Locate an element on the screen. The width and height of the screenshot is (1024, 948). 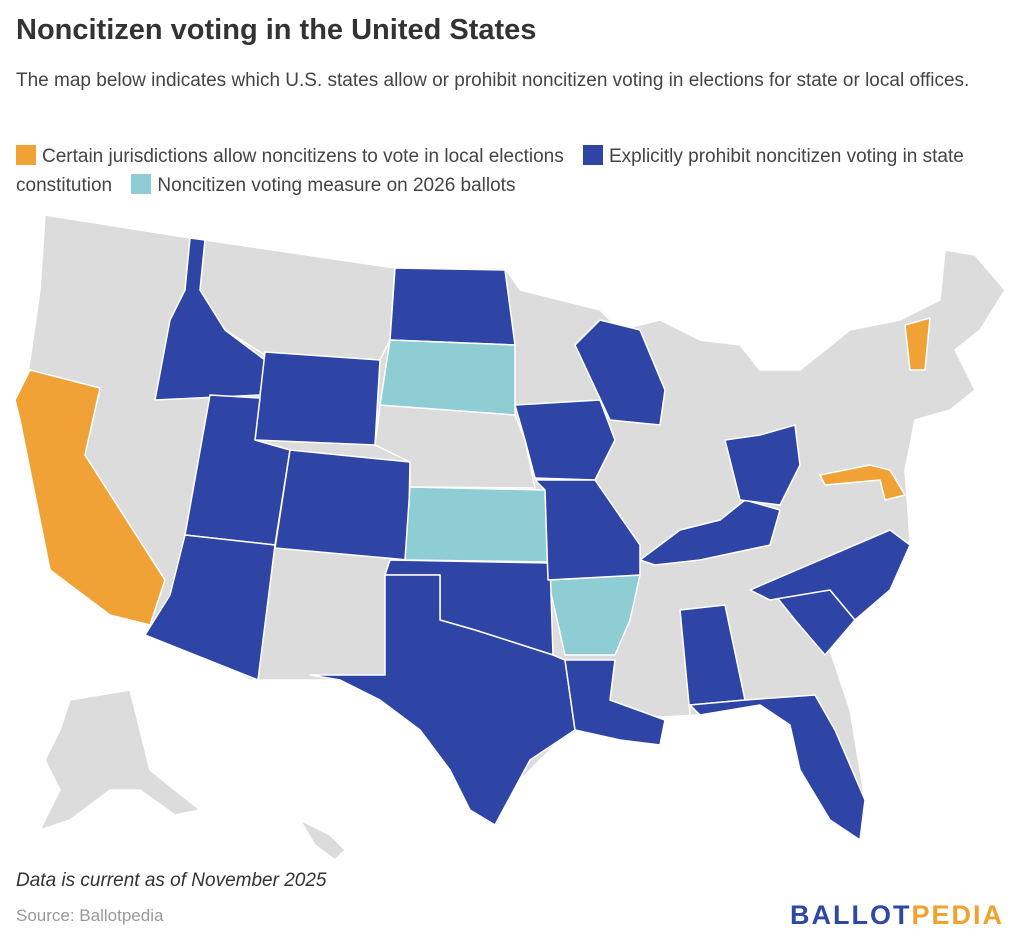
source-text: Source: Ballotpedia is located at coordinates (90, 915).